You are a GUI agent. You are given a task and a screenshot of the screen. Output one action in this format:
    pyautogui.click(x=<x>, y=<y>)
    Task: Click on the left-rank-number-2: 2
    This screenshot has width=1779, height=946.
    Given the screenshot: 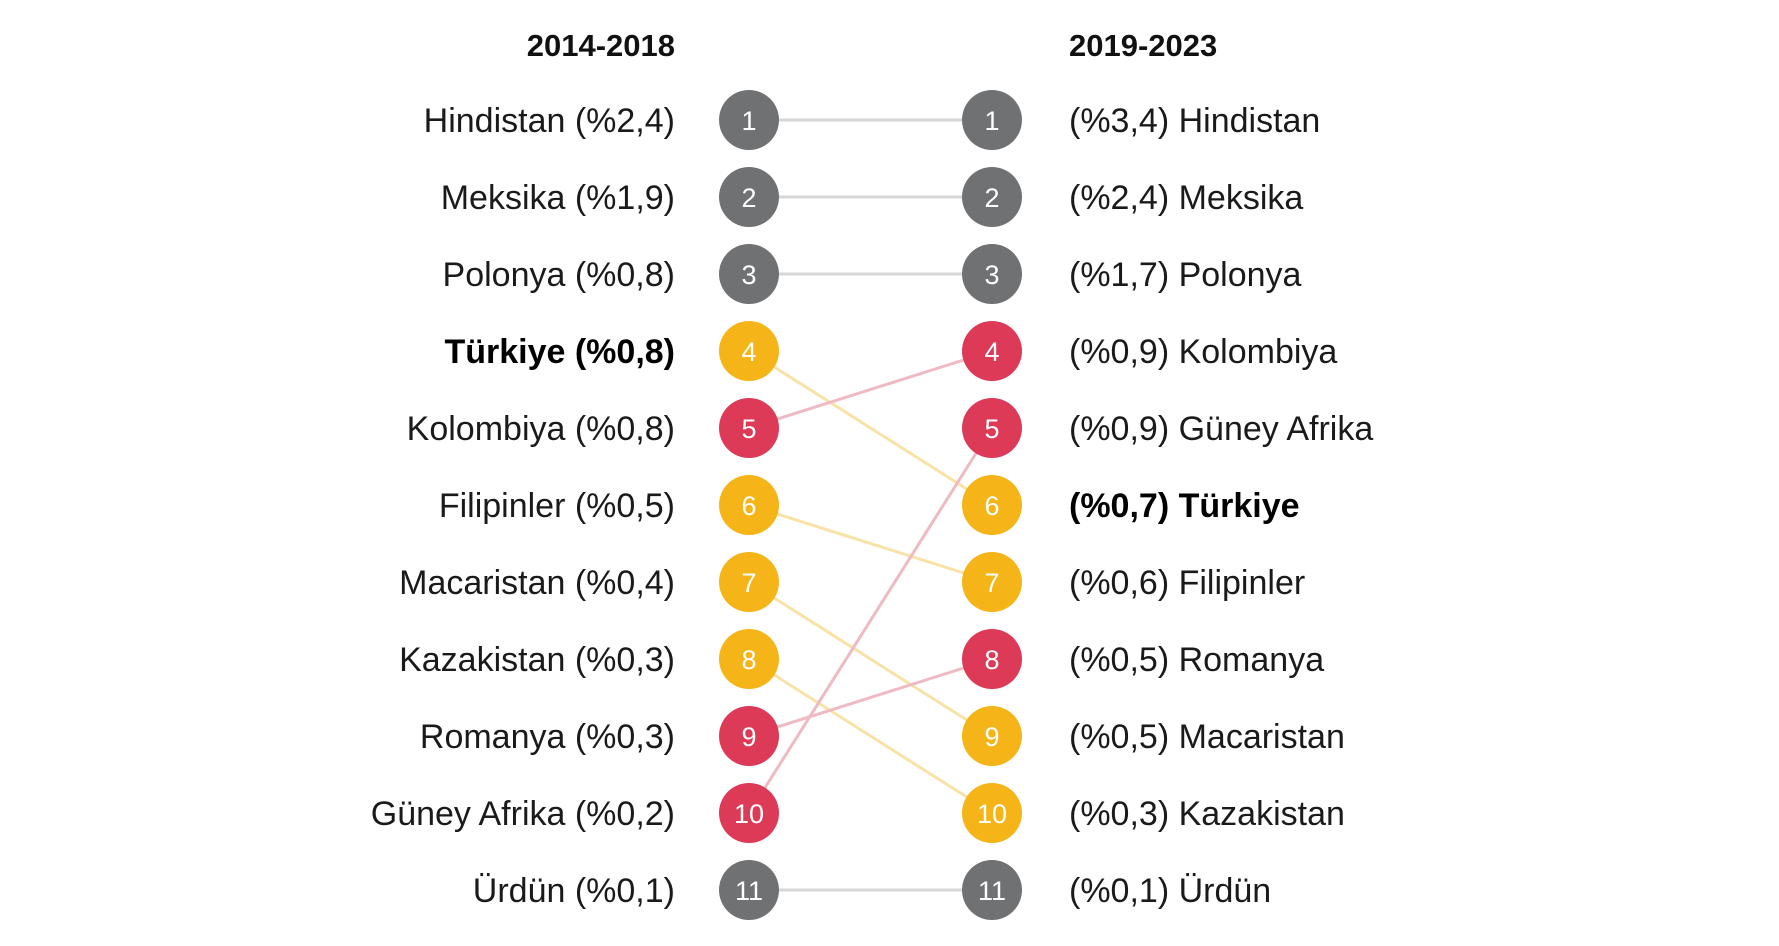 What is the action you would take?
    pyautogui.click(x=748, y=198)
    